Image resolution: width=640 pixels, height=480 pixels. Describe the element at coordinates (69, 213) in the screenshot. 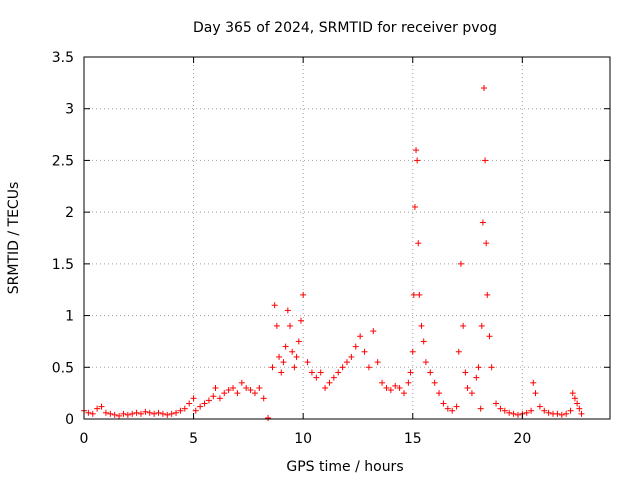

I see `y-tick-label: 2` at that location.